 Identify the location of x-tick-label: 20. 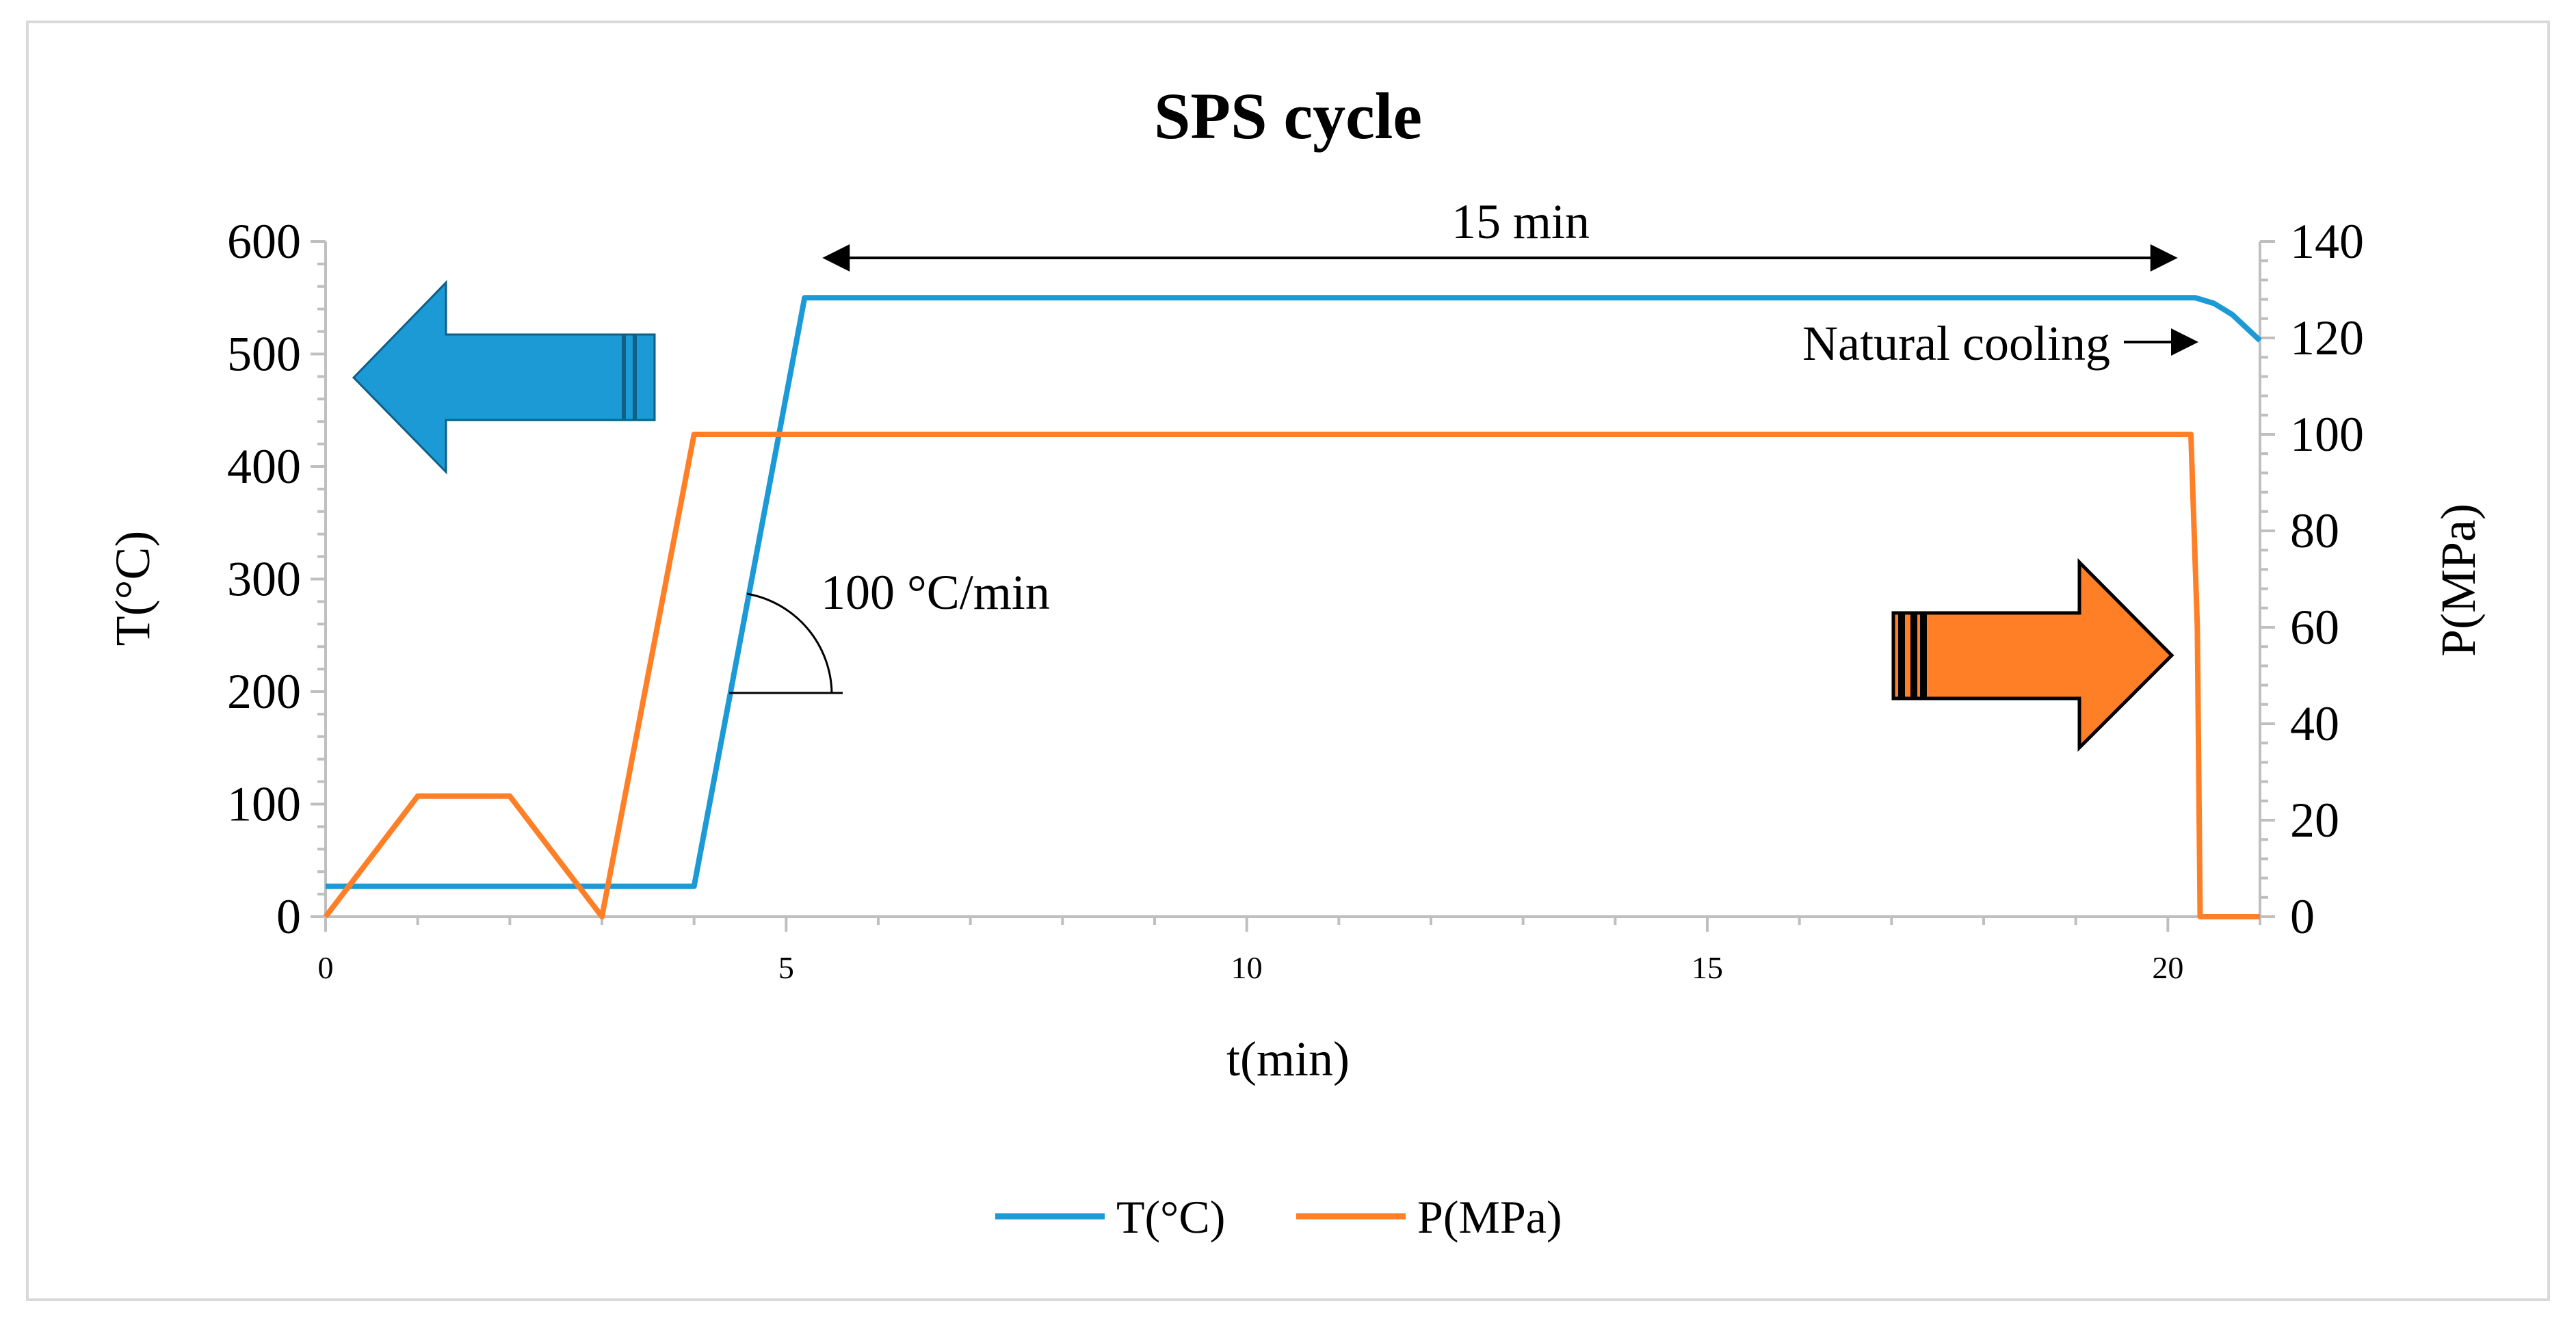
(2167, 968).